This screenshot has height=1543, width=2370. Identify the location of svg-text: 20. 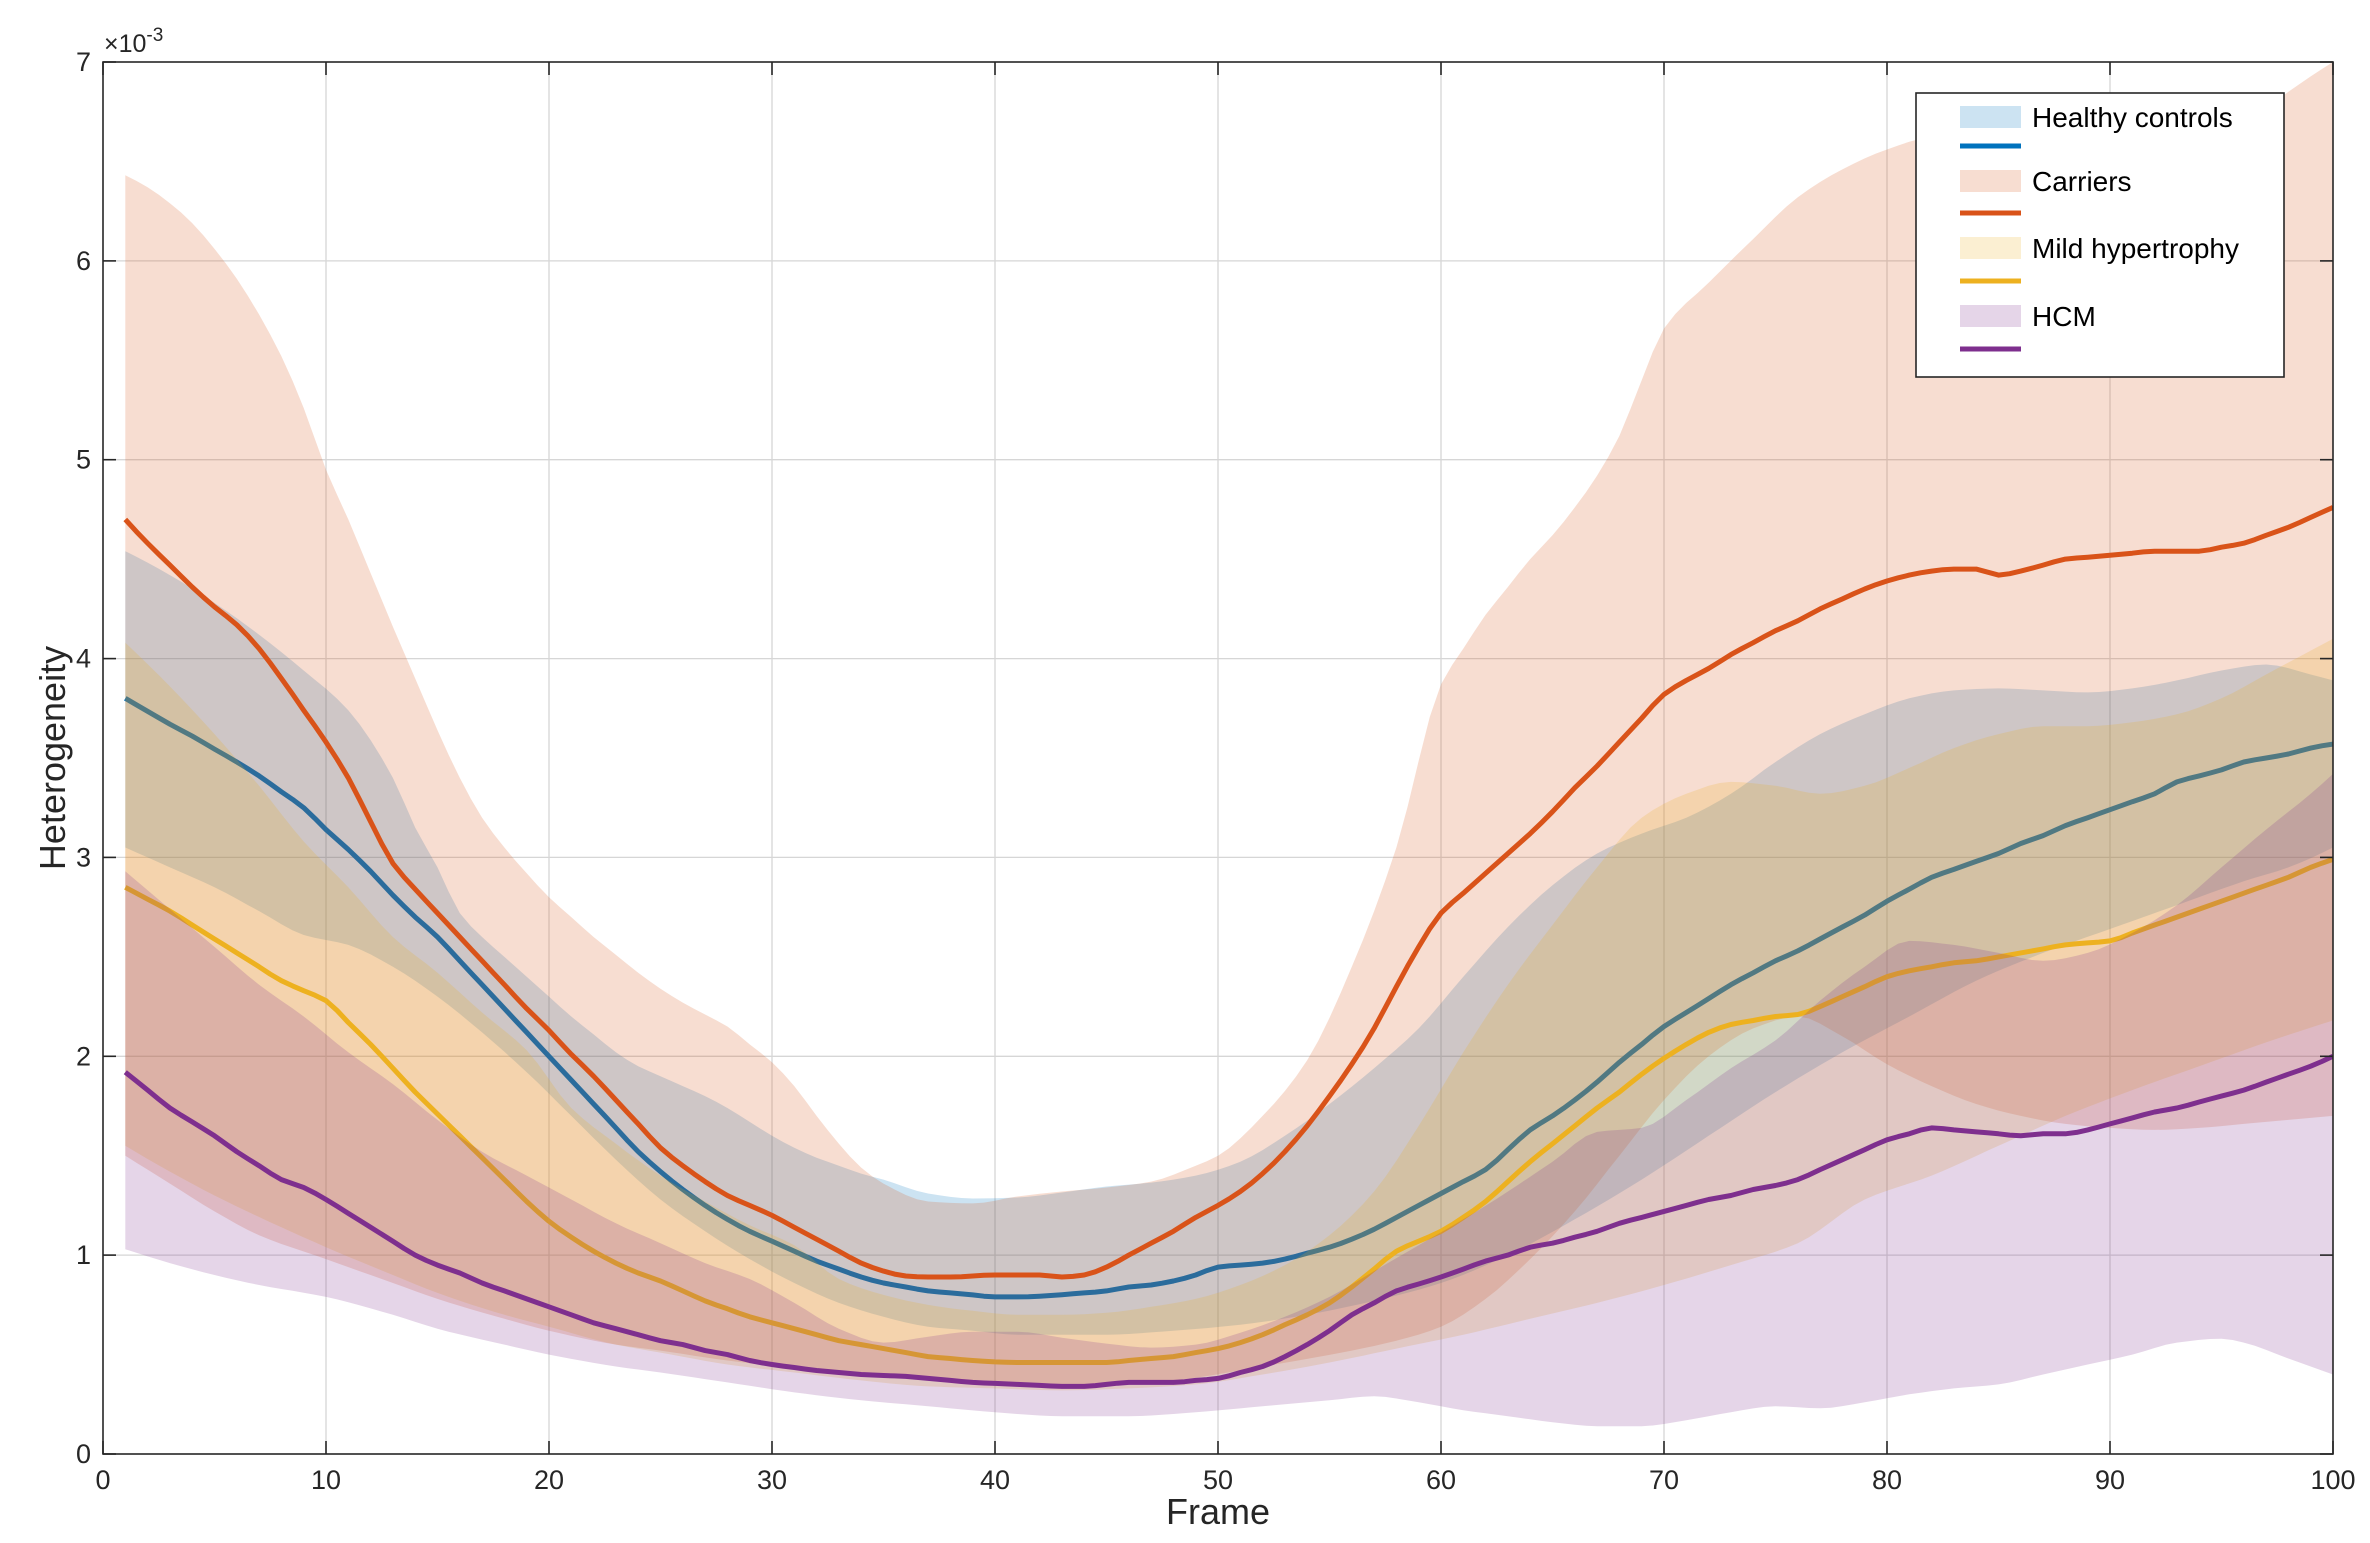
(549, 1480).